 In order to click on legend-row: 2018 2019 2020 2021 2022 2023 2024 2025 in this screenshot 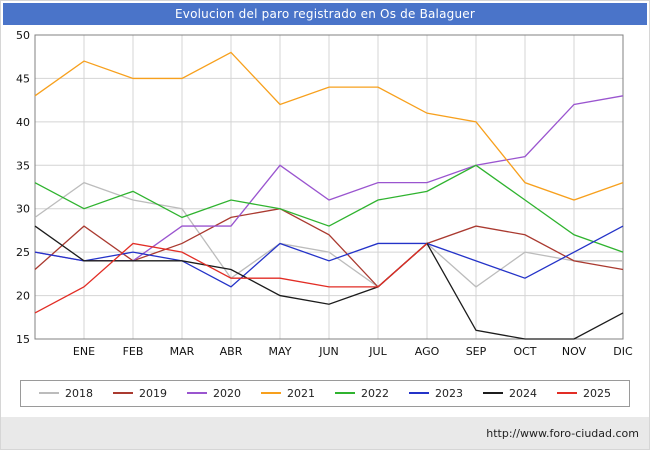, I will do `click(325, 393)`.